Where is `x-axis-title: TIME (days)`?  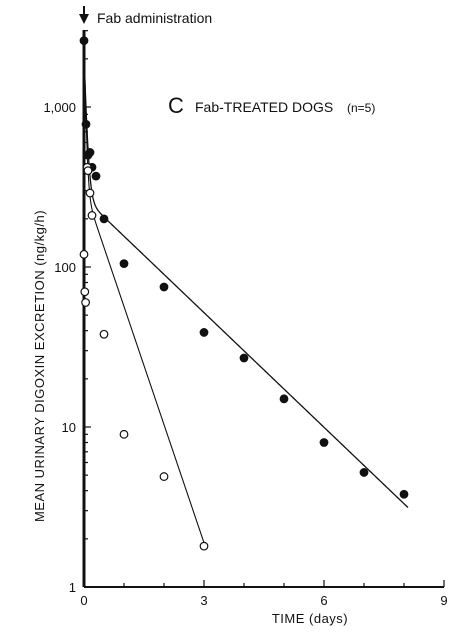 x-axis-title: TIME (days) is located at coordinates (310, 618).